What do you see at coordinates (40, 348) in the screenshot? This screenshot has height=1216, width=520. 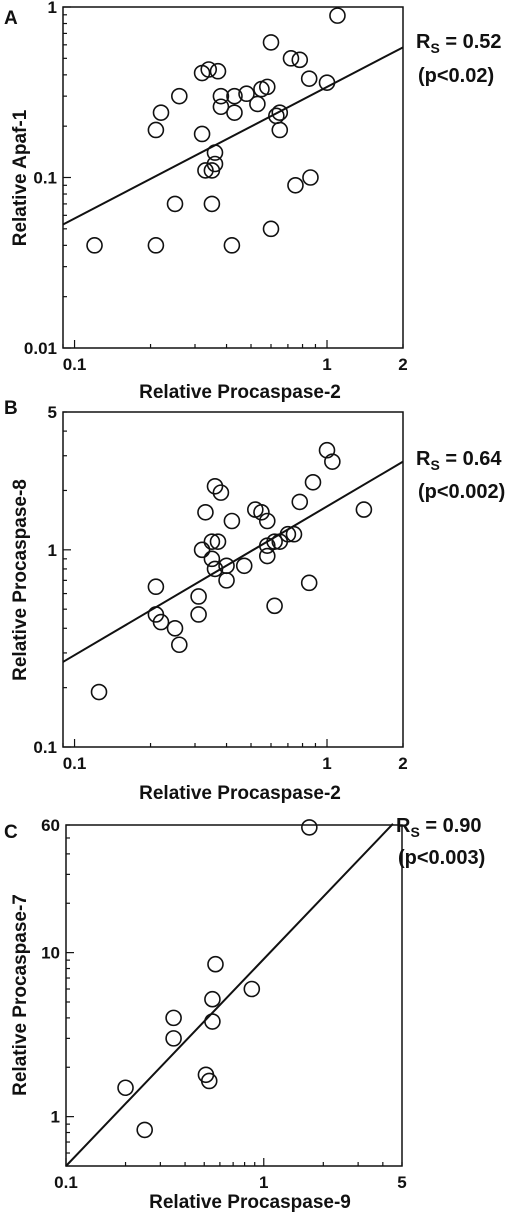 I see `panel-a-y-tick-label: 0.01` at bounding box center [40, 348].